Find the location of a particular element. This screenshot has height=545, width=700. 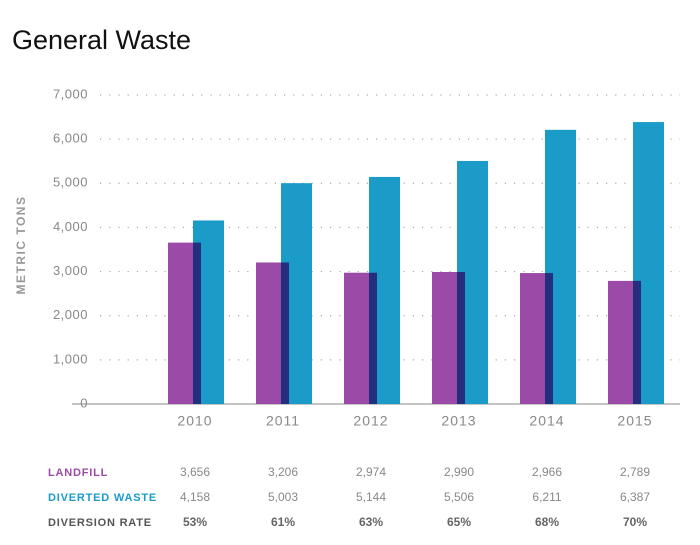

table-value: 2,974 is located at coordinates (371, 472).